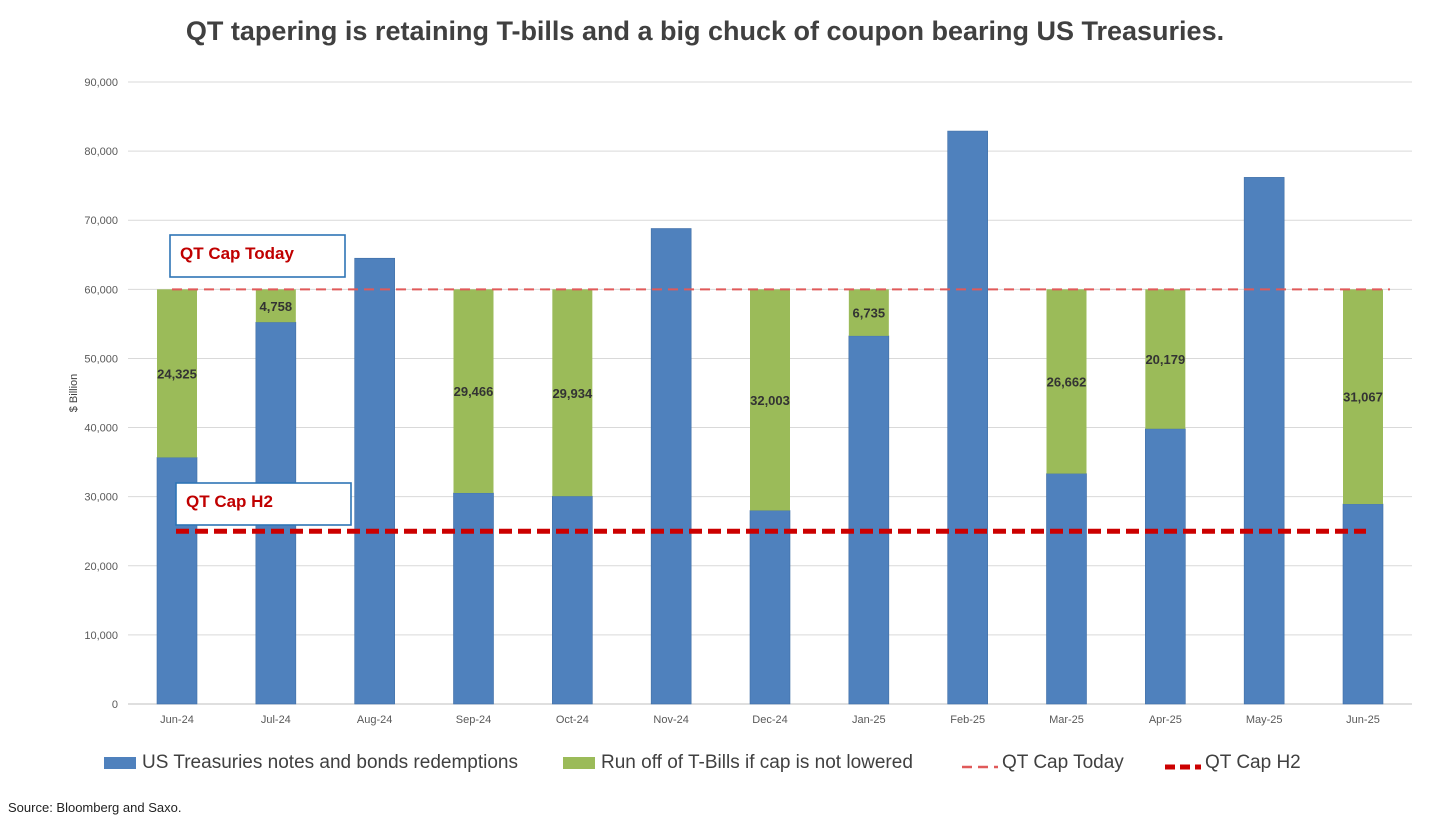  Describe the element at coordinates (115, 705) in the screenshot. I see `y-tick-label: 0` at that location.